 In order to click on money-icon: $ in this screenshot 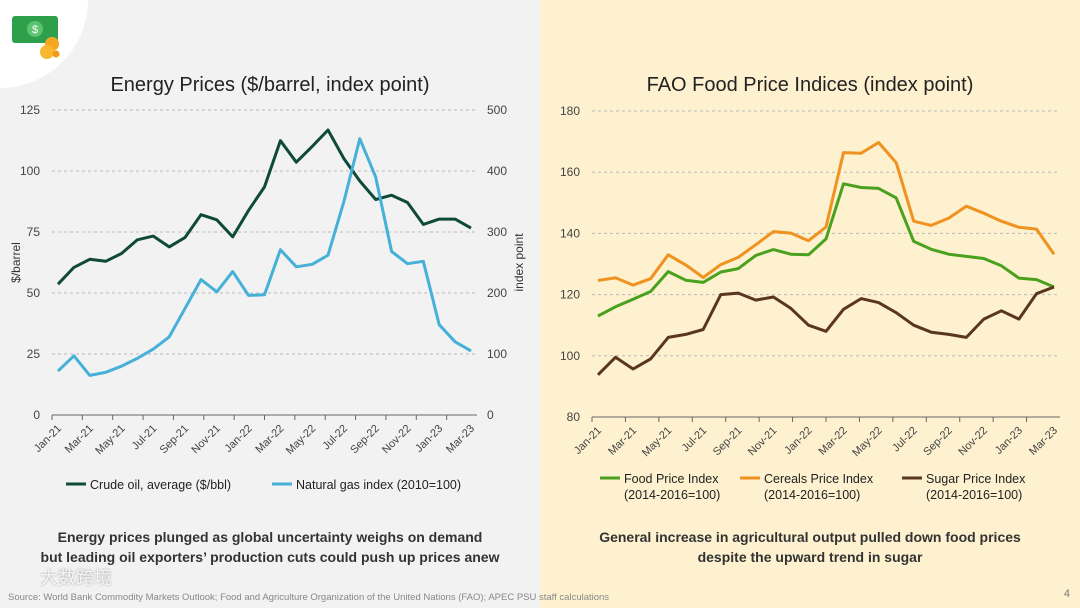, I will do `click(36, 37)`.